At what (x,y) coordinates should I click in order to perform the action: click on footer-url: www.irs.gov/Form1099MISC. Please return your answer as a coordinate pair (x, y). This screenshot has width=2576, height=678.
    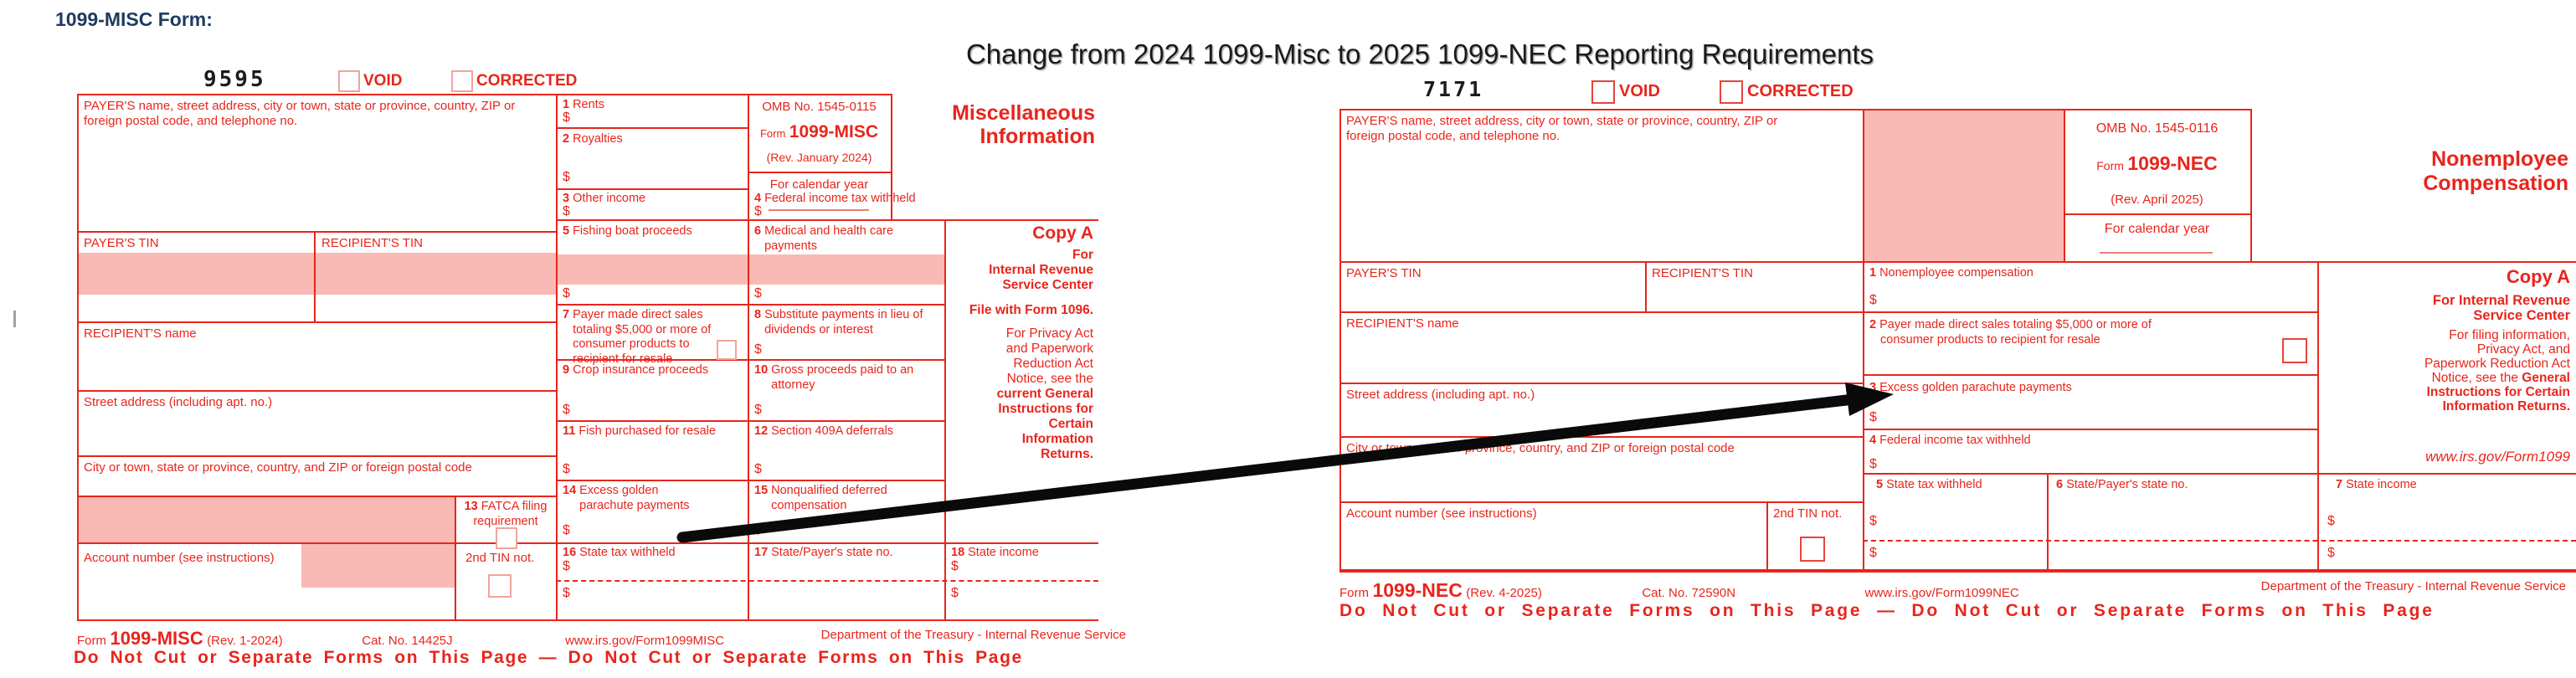
    Looking at the image, I should click on (645, 641).